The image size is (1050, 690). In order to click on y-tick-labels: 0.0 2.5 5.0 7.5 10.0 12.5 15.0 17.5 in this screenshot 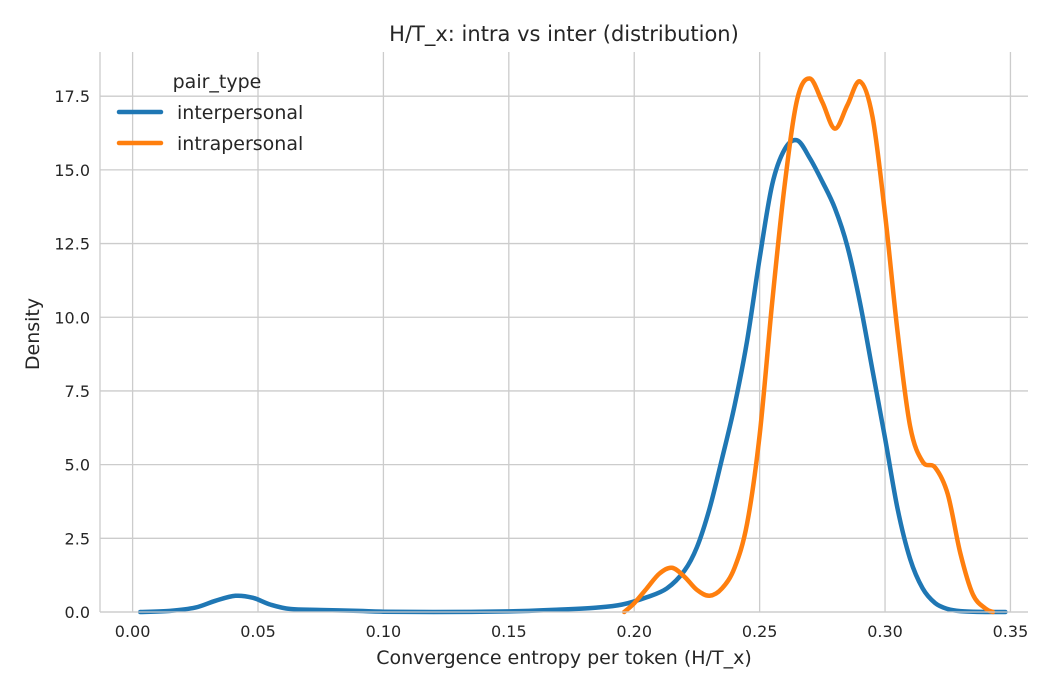, I will do `click(72, 354)`.